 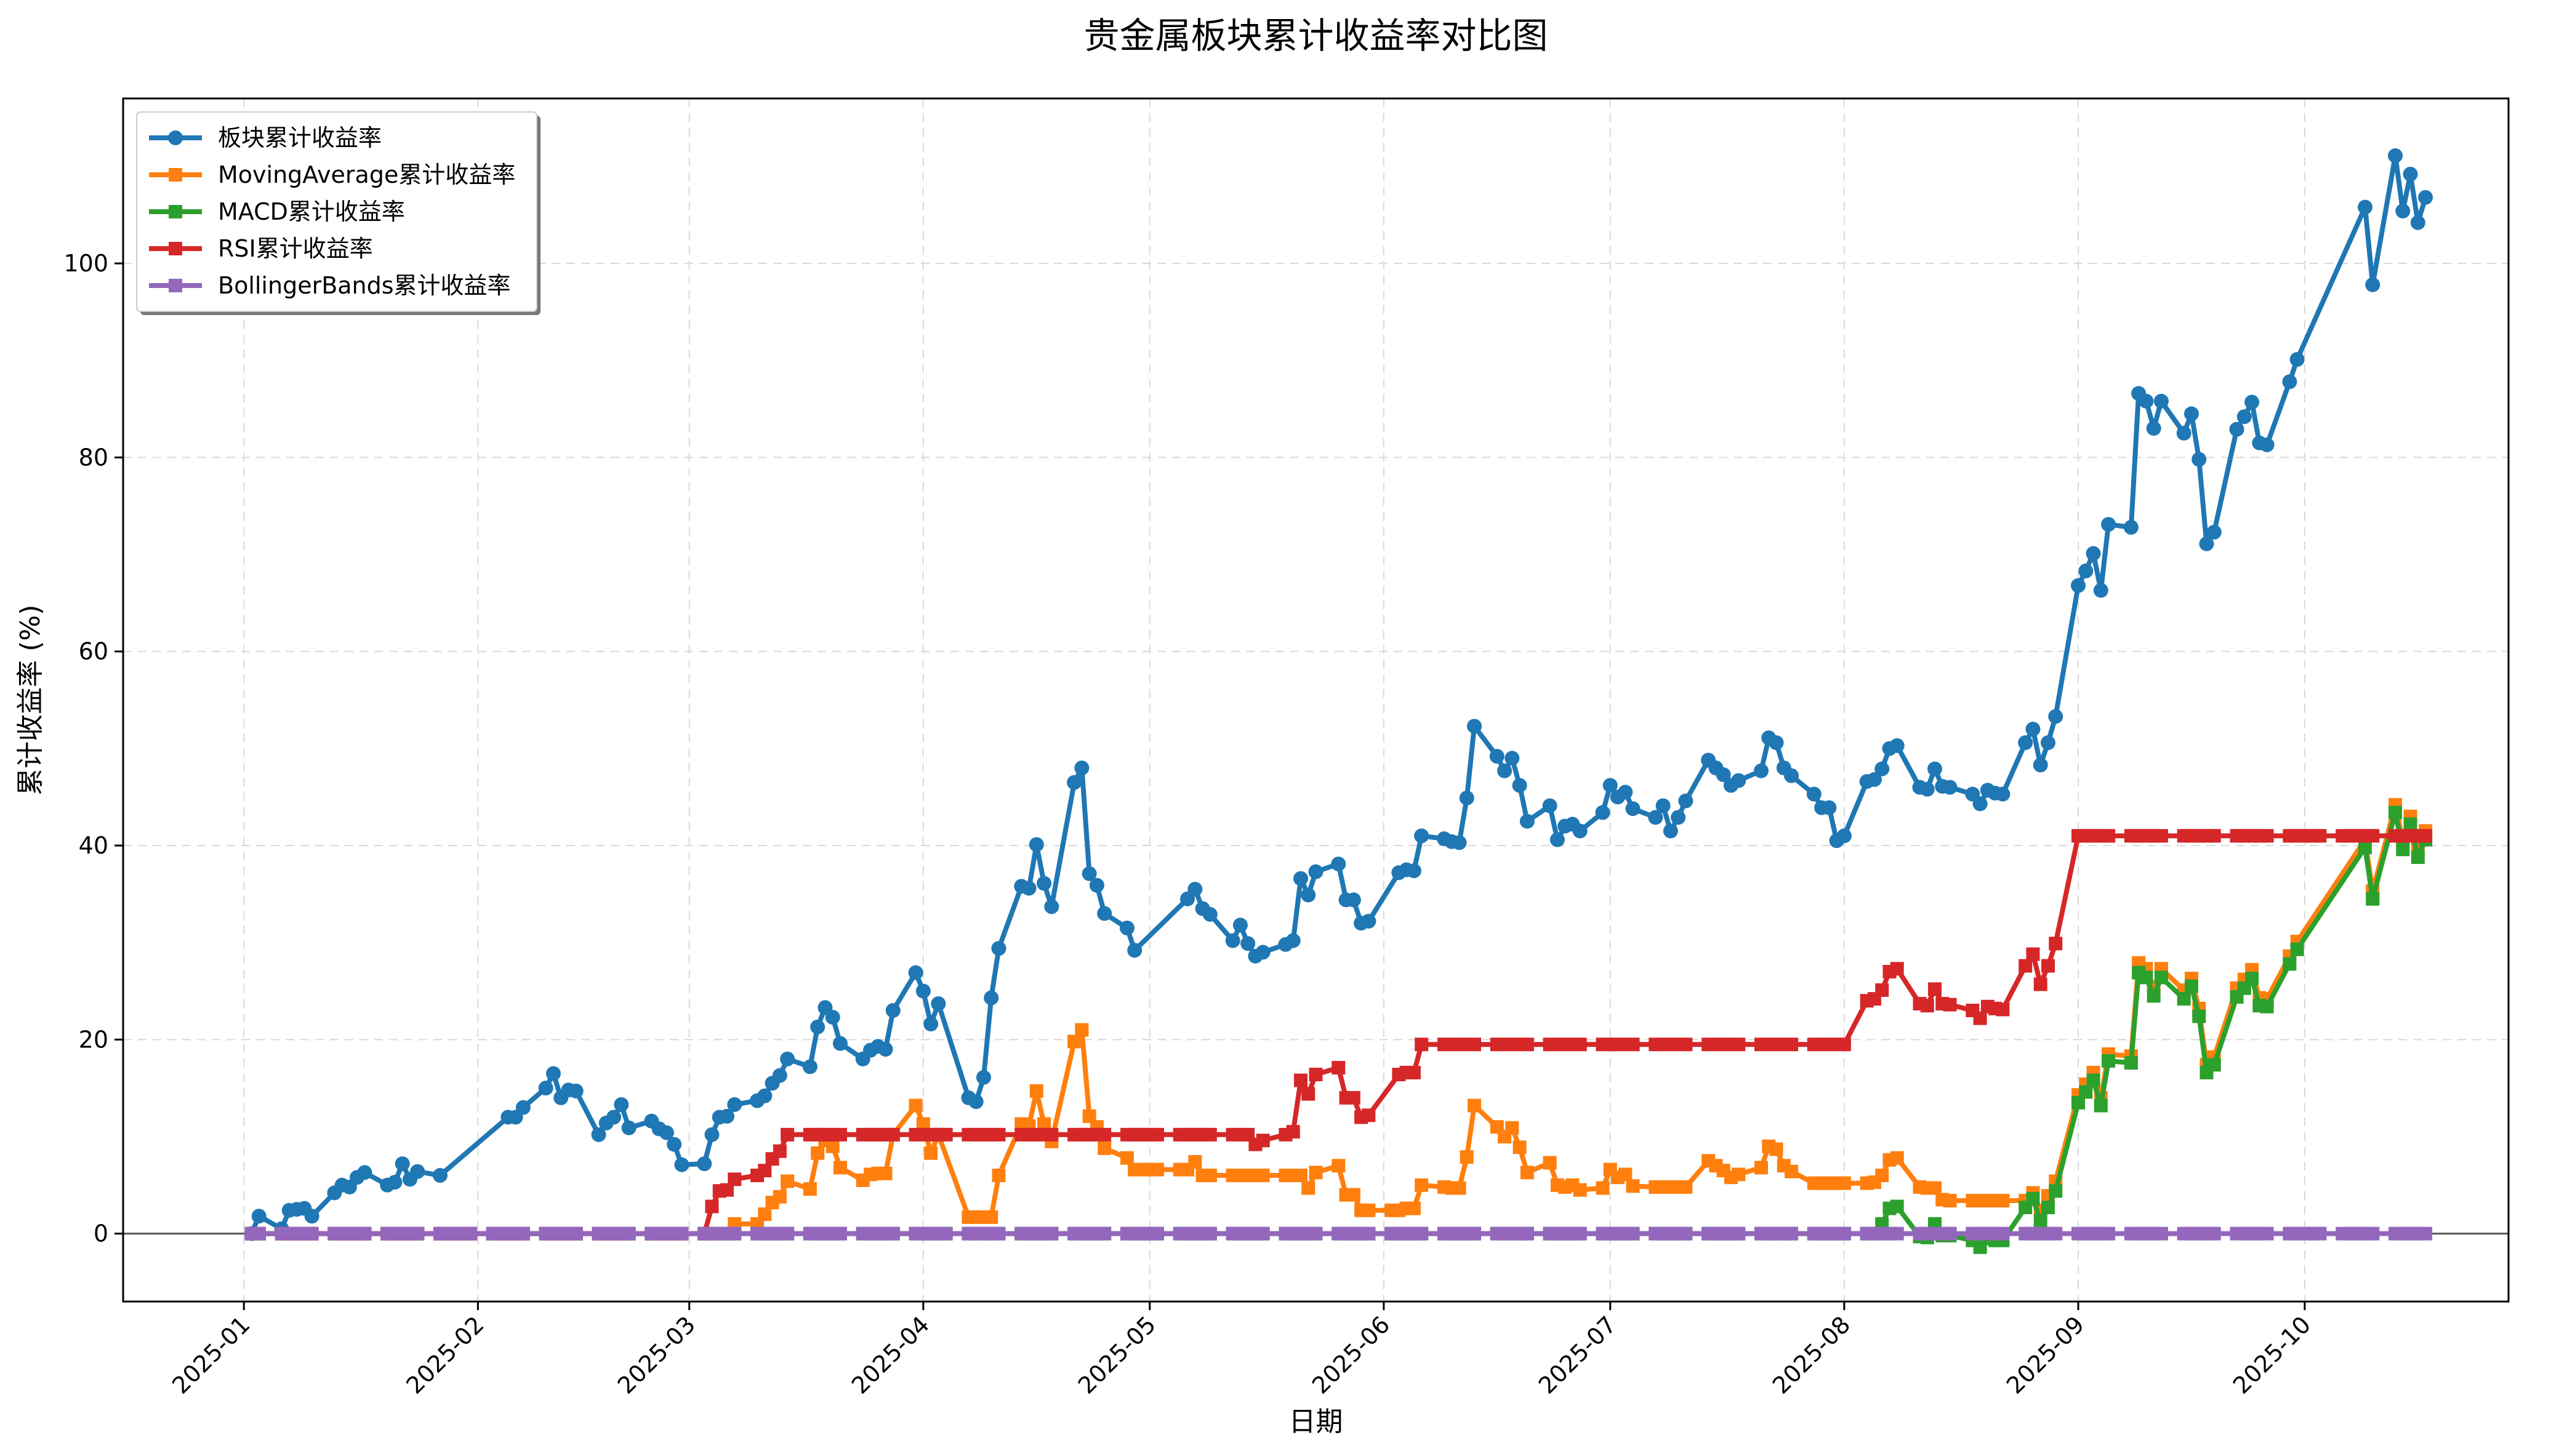 What do you see at coordinates (175, 211) in the screenshot?
I see `legend-swatch-marker` at bounding box center [175, 211].